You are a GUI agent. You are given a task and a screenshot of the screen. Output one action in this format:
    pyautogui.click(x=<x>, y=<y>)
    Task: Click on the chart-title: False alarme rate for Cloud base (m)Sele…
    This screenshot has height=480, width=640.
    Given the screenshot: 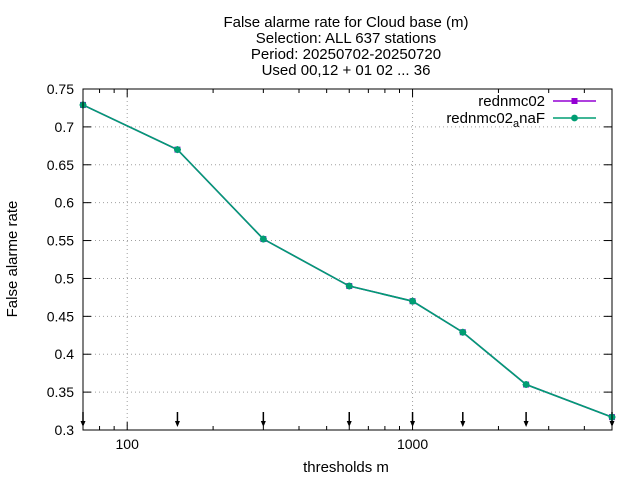 What is the action you would take?
    pyautogui.click(x=345, y=46)
    